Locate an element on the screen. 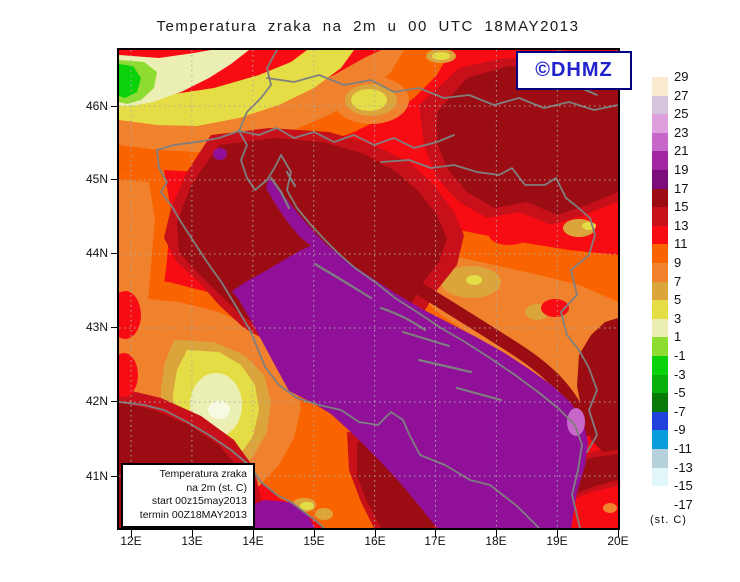 The image size is (740, 582). legend-tick-label: 7 is located at coordinates (678, 281).